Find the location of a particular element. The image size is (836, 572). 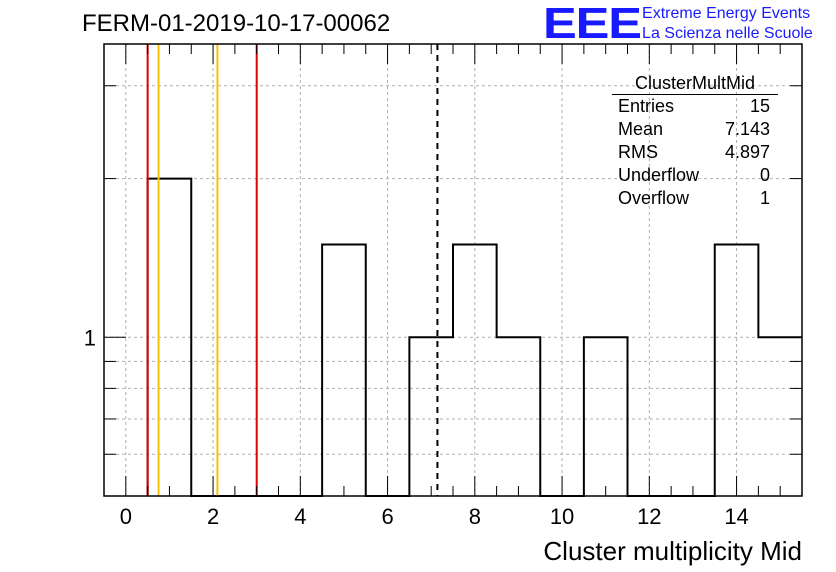

stats-row-underflow: Underflow 0 is located at coordinates (695, 175).